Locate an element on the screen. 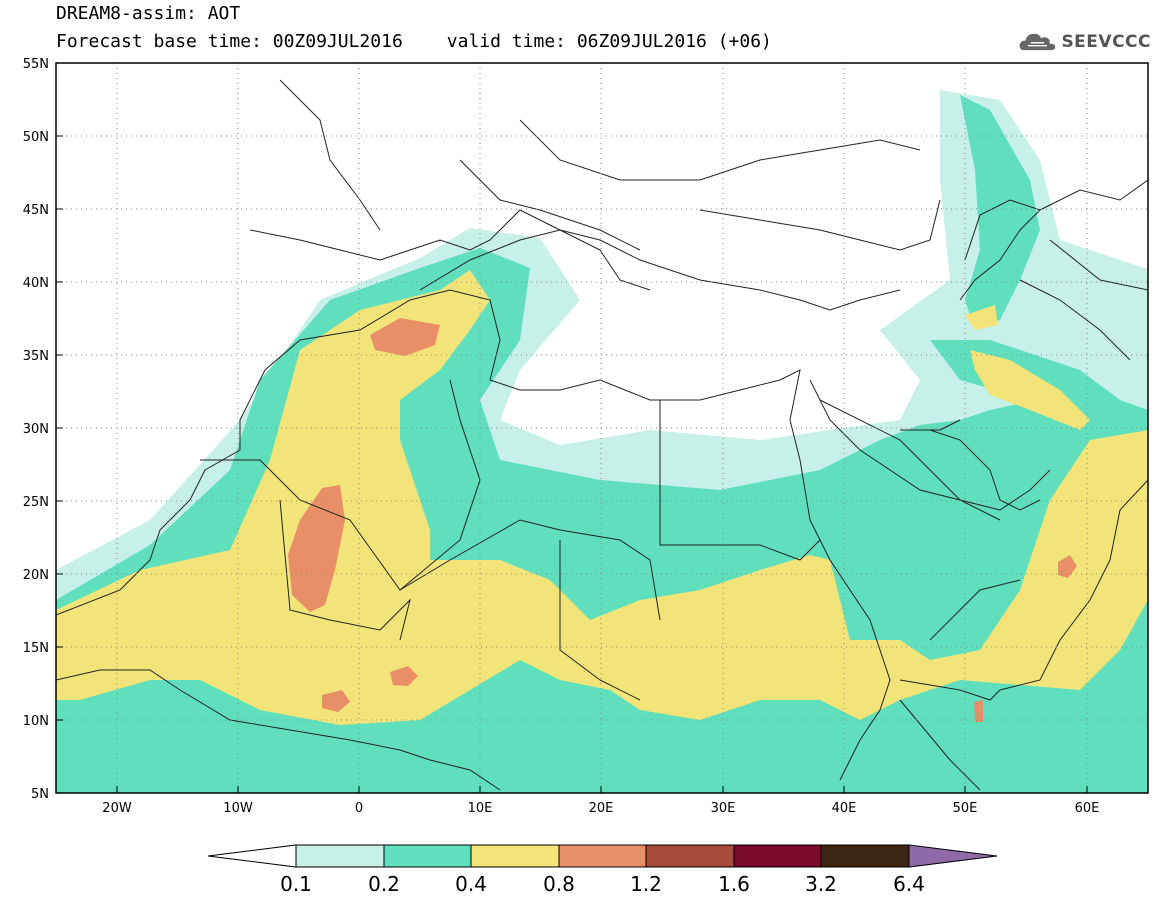 Image resolution: width=1165 pixels, height=905 pixels. logo-text: SEEVCCC is located at coordinates (1106, 42).